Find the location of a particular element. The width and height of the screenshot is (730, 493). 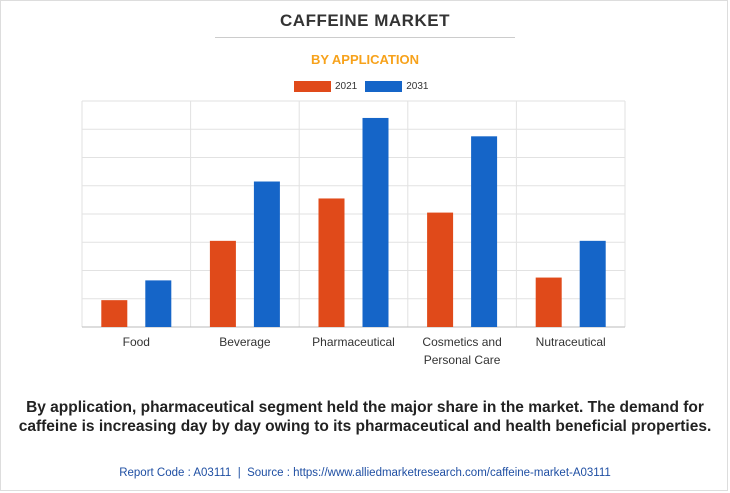

x-tick-label: Cosmetics and Personal Care is located at coordinates (461, 351).